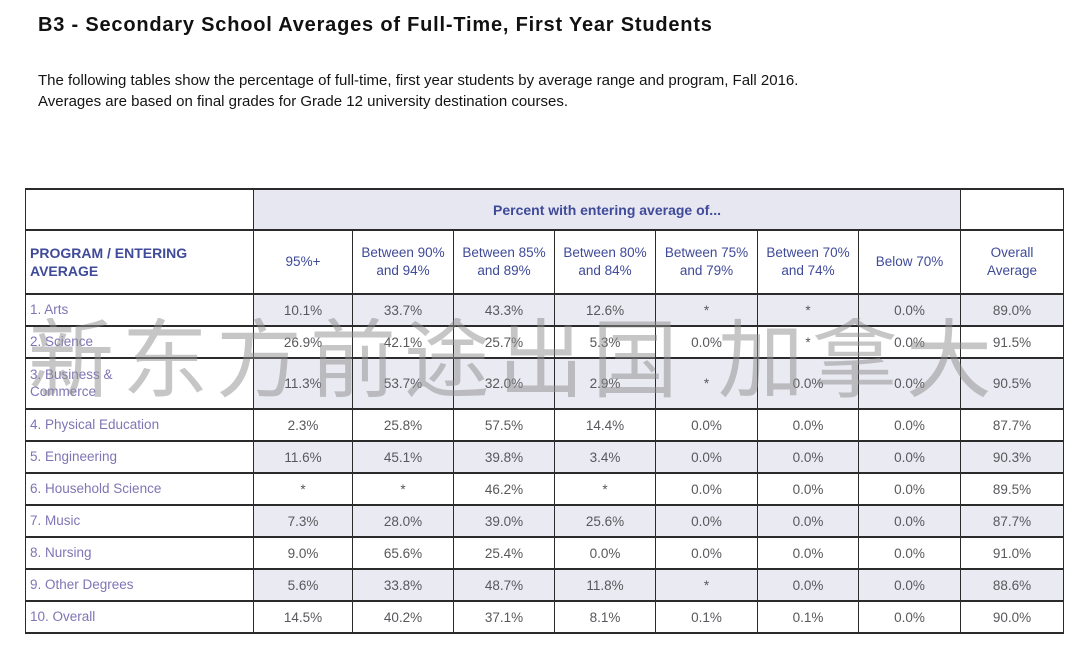 Image resolution: width=1080 pixels, height=659 pixels. What do you see at coordinates (504, 553) in the screenshot?
I see `value-cell: 25.4%` at bounding box center [504, 553].